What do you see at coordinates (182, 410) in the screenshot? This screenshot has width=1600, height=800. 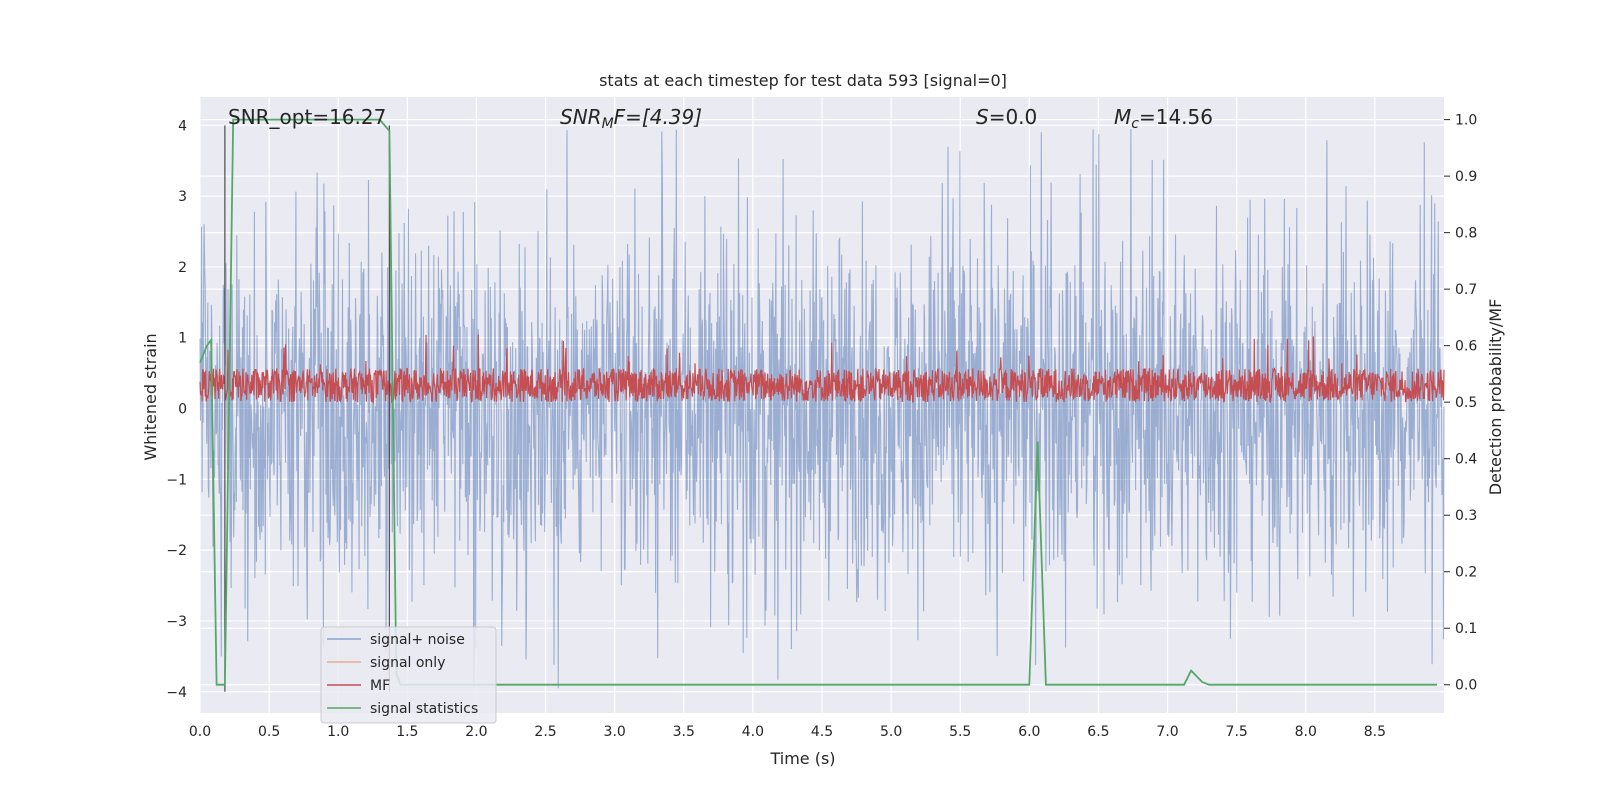 I see `y-tick-label: 0` at bounding box center [182, 410].